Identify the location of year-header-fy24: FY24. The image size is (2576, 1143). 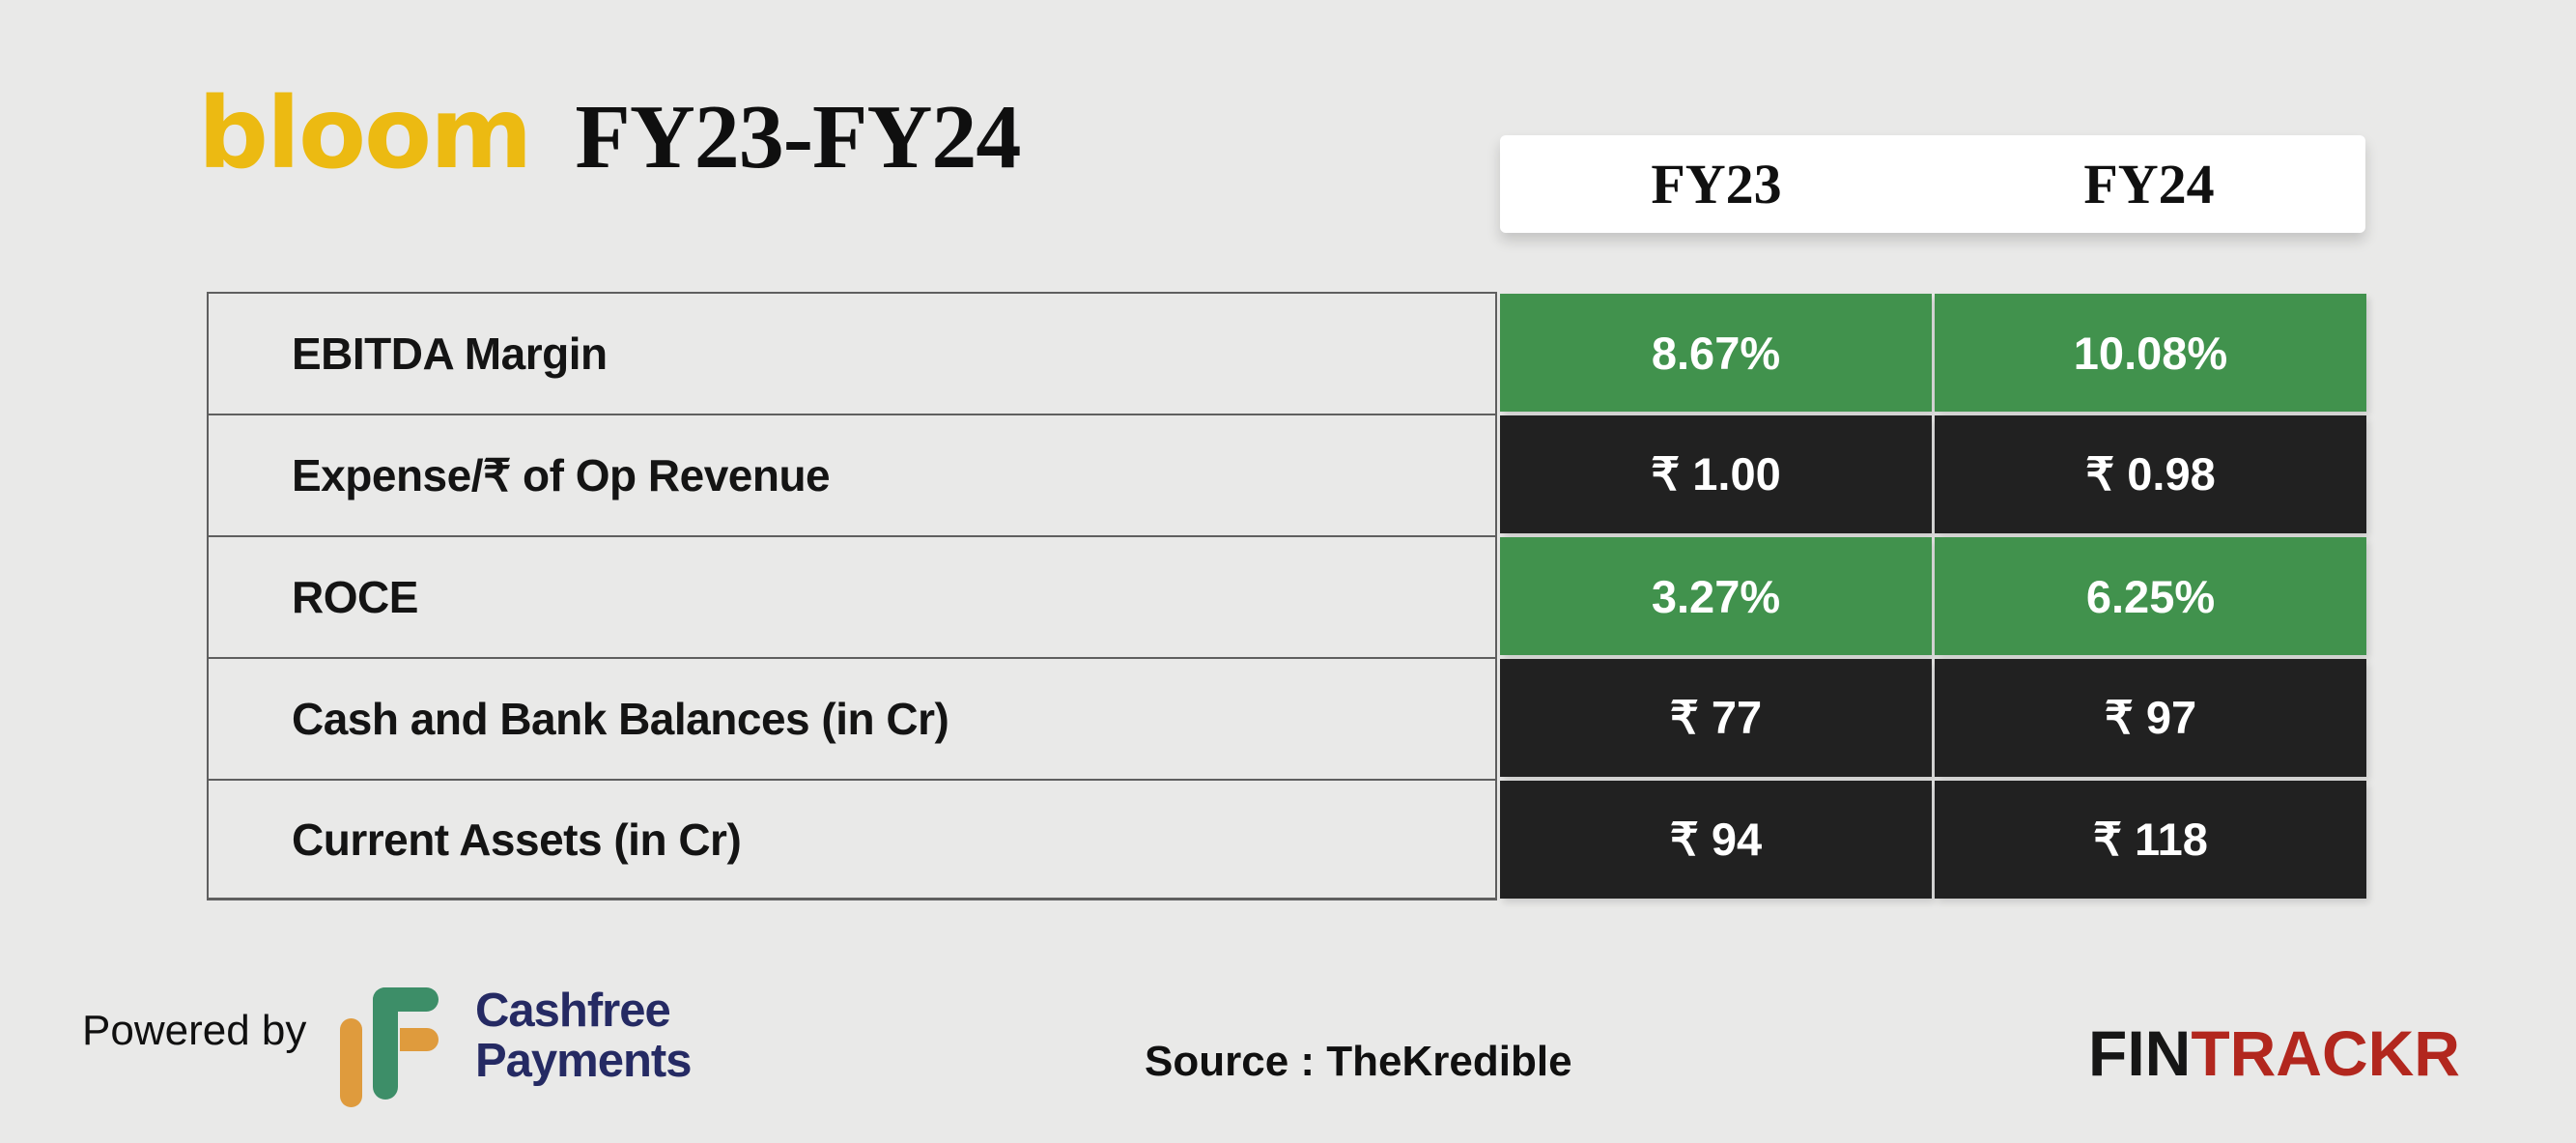
(2149, 184).